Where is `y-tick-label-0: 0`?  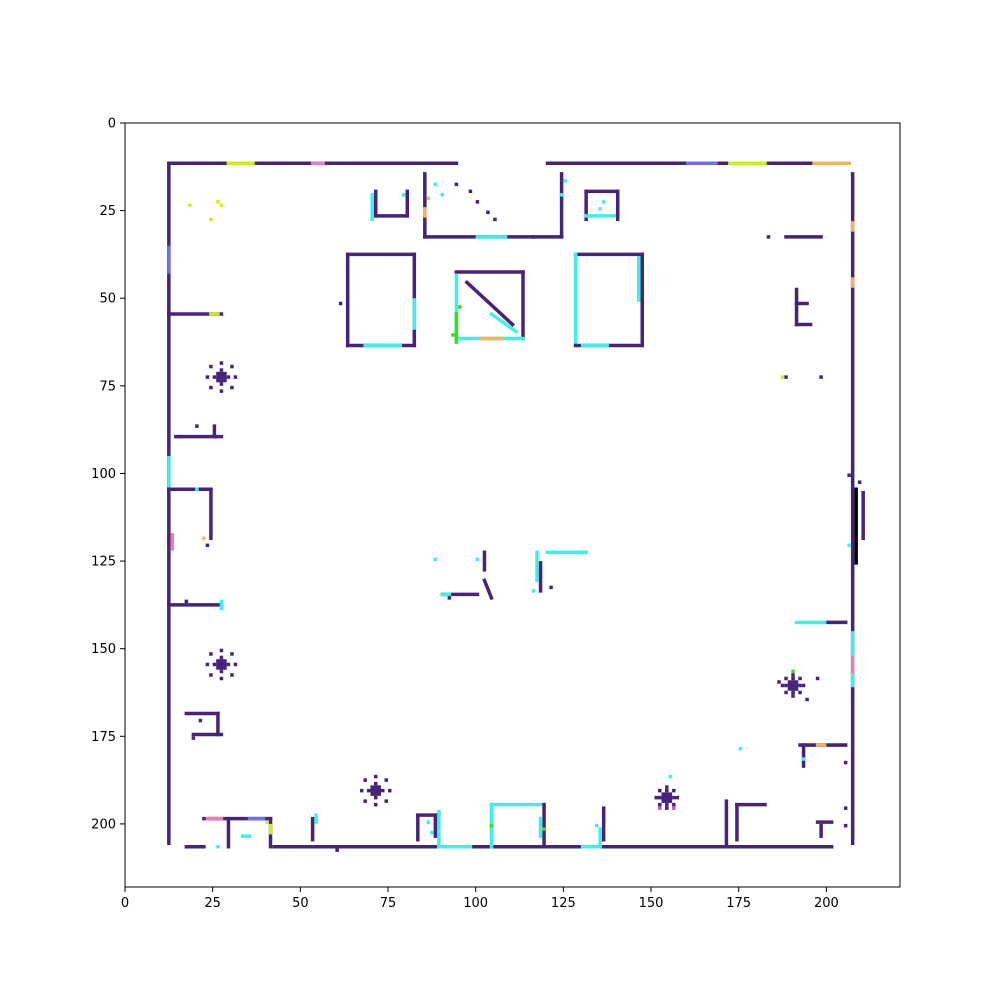 y-tick-label-0: 0 is located at coordinates (112, 124).